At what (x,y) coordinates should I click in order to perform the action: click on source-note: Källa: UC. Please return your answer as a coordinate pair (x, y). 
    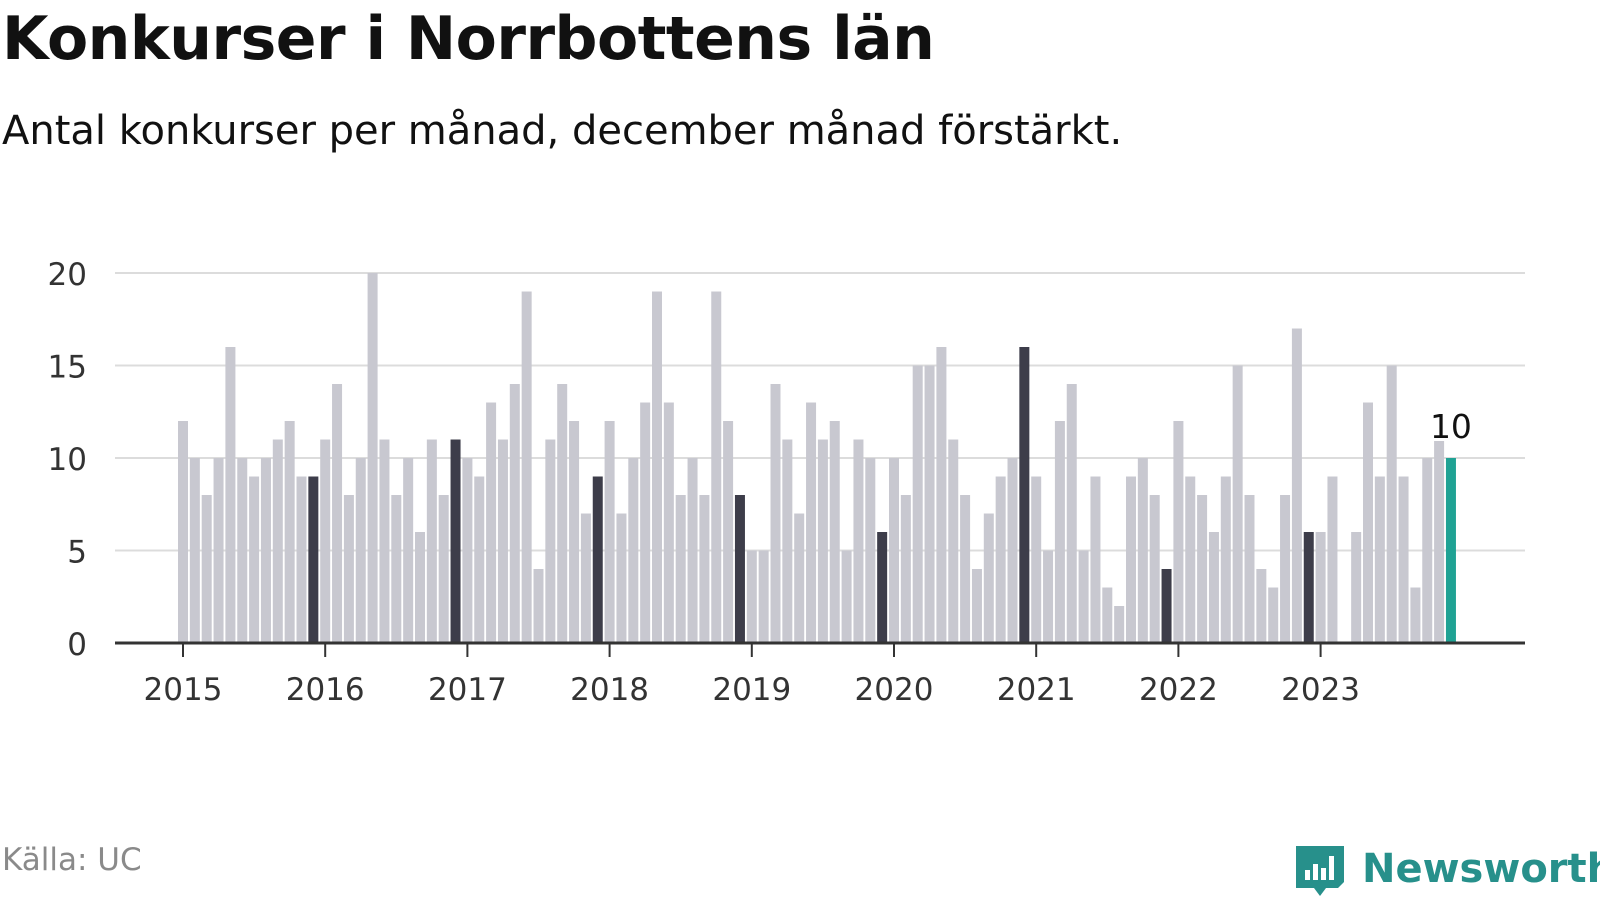
    Looking at the image, I should click on (72, 860).